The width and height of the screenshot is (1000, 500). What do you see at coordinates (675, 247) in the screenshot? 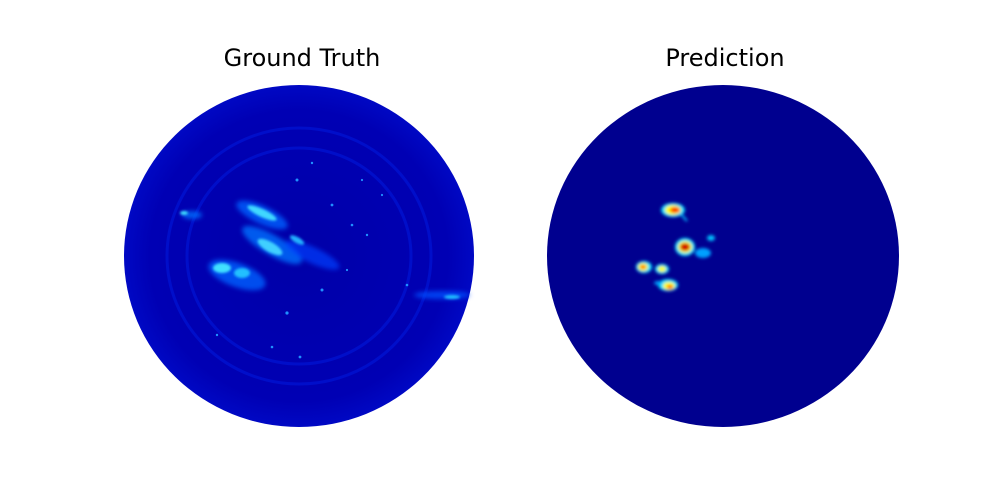
I see `prediction-blobs` at bounding box center [675, 247].